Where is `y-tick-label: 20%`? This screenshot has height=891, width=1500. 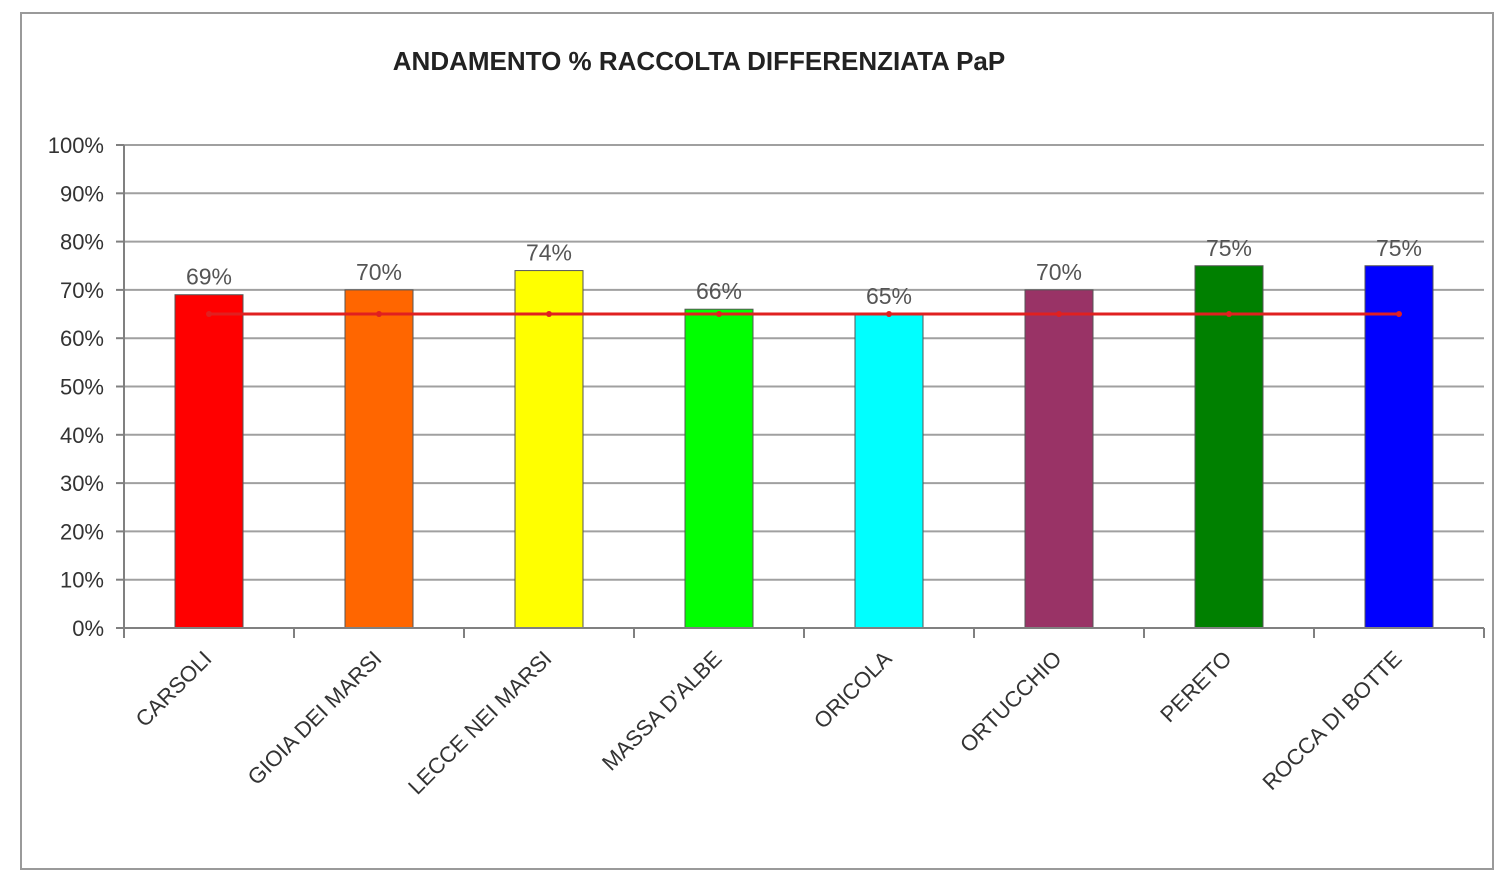 y-tick-label: 20% is located at coordinates (82, 531).